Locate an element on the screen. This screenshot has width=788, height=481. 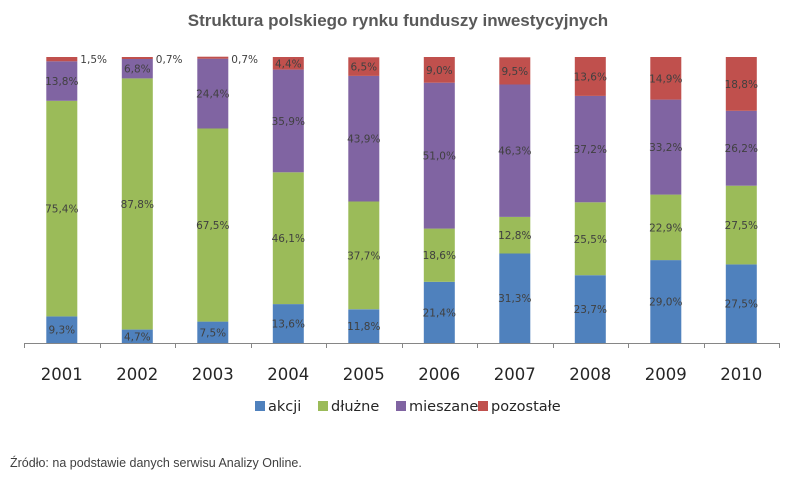
x-tick-label-2006: 2006 is located at coordinates (439, 374).